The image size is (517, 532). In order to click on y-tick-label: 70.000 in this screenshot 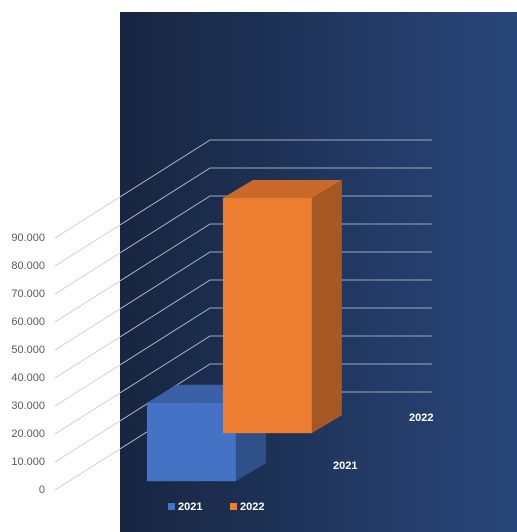, I will do `click(28, 294)`.